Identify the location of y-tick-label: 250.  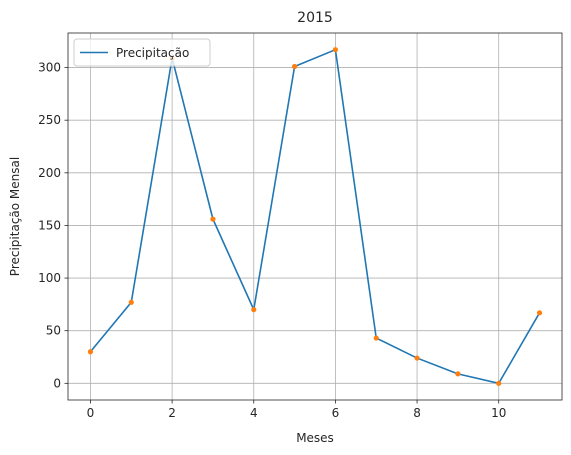
(49, 120).